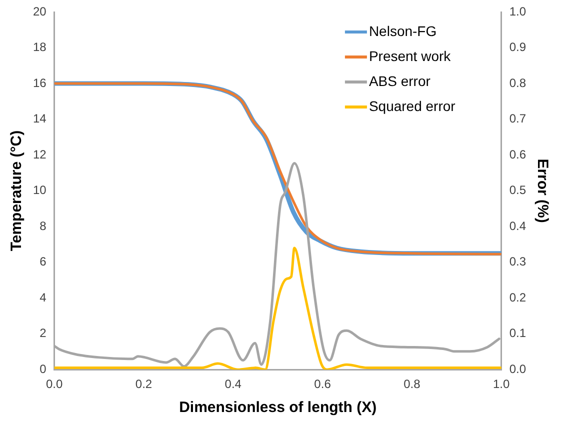  Describe the element at coordinates (43, 225) in the screenshot. I see `y-tick-label: 8` at that location.